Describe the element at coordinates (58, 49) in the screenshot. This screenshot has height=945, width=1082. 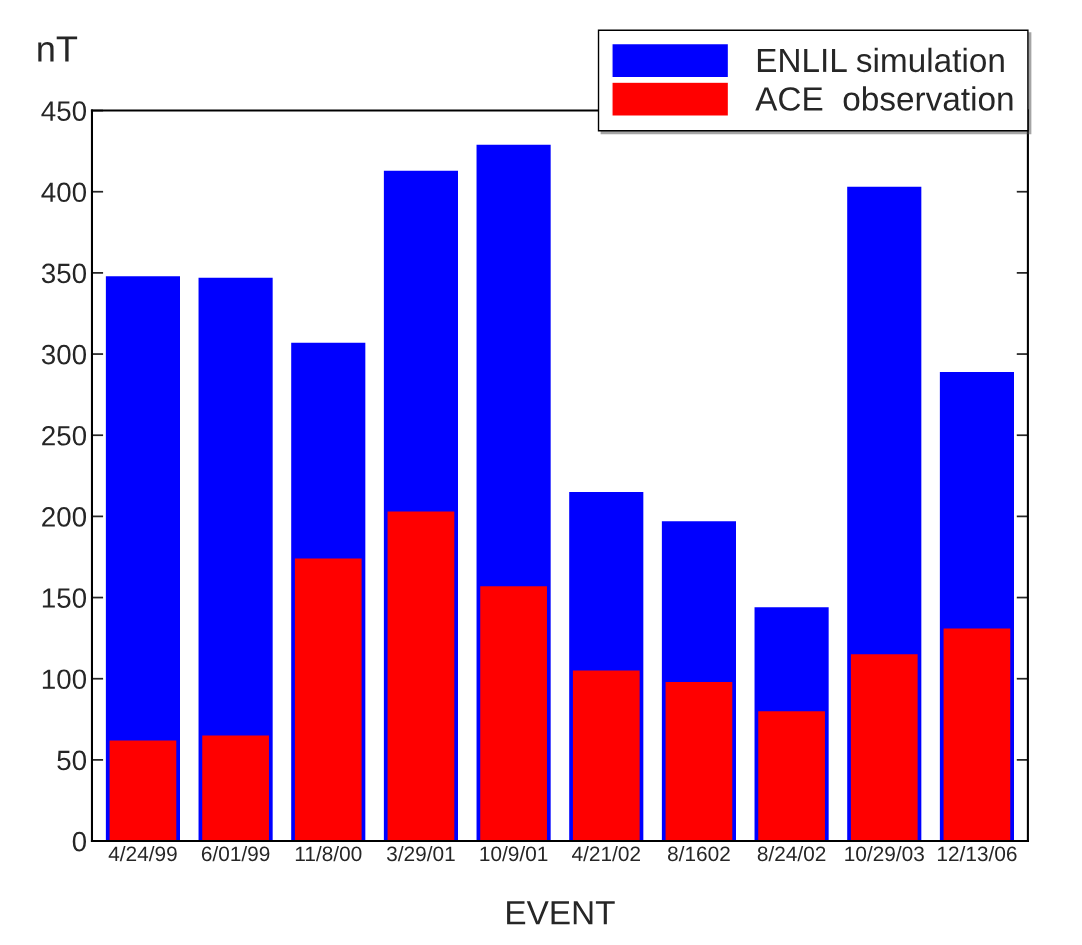
I see `y-axis-title: nT` at that location.